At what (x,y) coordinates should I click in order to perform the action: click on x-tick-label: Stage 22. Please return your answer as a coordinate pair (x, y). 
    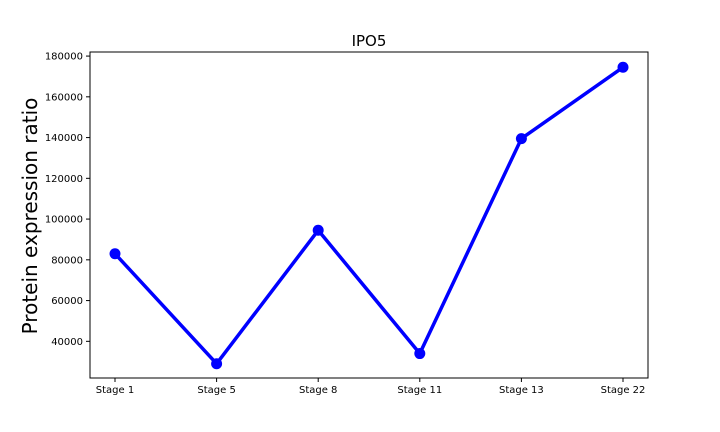
    Looking at the image, I should click on (623, 390).